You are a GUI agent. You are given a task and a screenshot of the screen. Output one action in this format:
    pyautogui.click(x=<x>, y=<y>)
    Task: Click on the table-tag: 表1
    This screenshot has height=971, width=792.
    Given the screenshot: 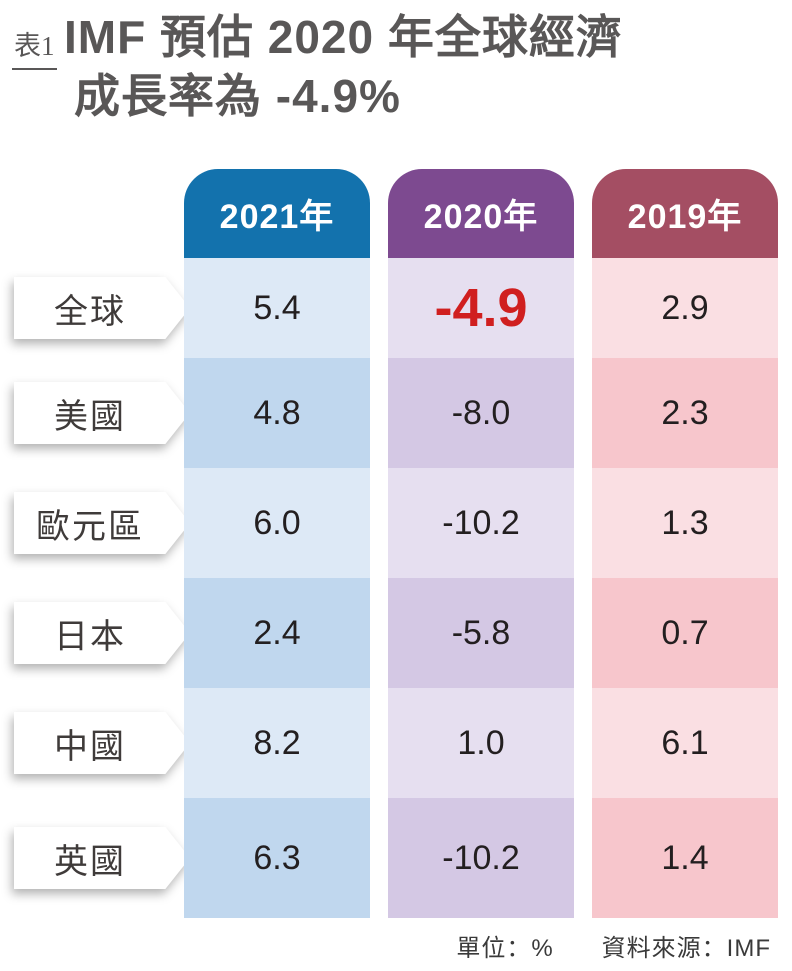 What is the action you would take?
    pyautogui.click(x=34, y=47)
    